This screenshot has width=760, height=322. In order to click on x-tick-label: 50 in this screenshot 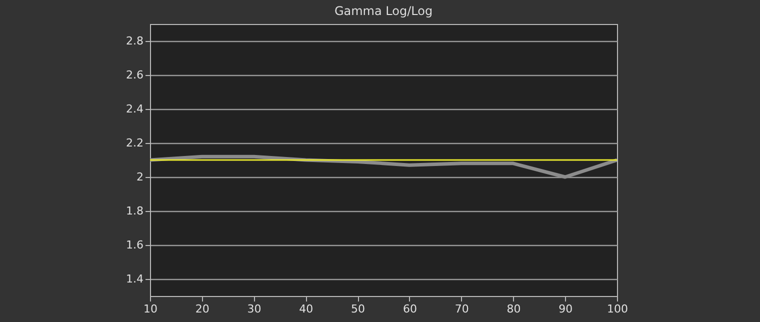, I will do `click(358, 309)`.